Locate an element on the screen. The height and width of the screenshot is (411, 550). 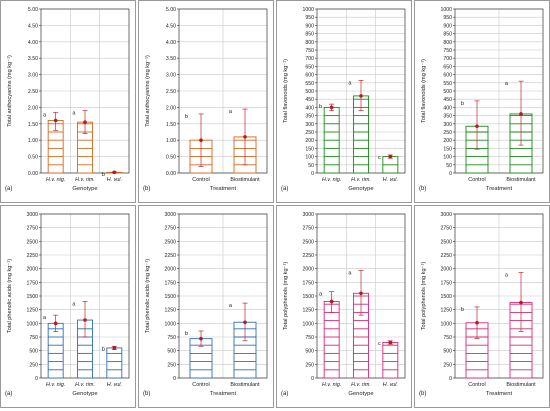
y-axis-label: Total phenolic acids (mg kg⁻¹) is located at coordinates (148, 296).